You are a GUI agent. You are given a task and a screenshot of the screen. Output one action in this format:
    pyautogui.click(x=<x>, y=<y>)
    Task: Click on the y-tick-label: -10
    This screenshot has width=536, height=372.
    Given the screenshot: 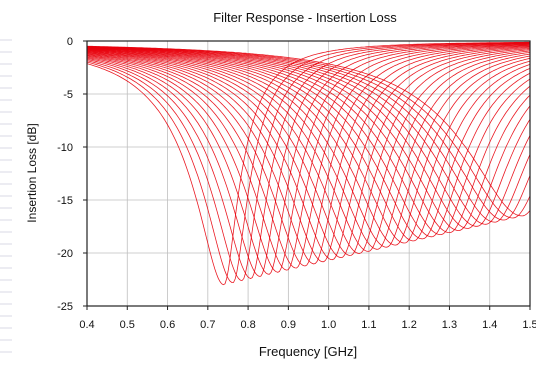 What is the action you would take?
    pyautogui.click(x=65, y=148)
    